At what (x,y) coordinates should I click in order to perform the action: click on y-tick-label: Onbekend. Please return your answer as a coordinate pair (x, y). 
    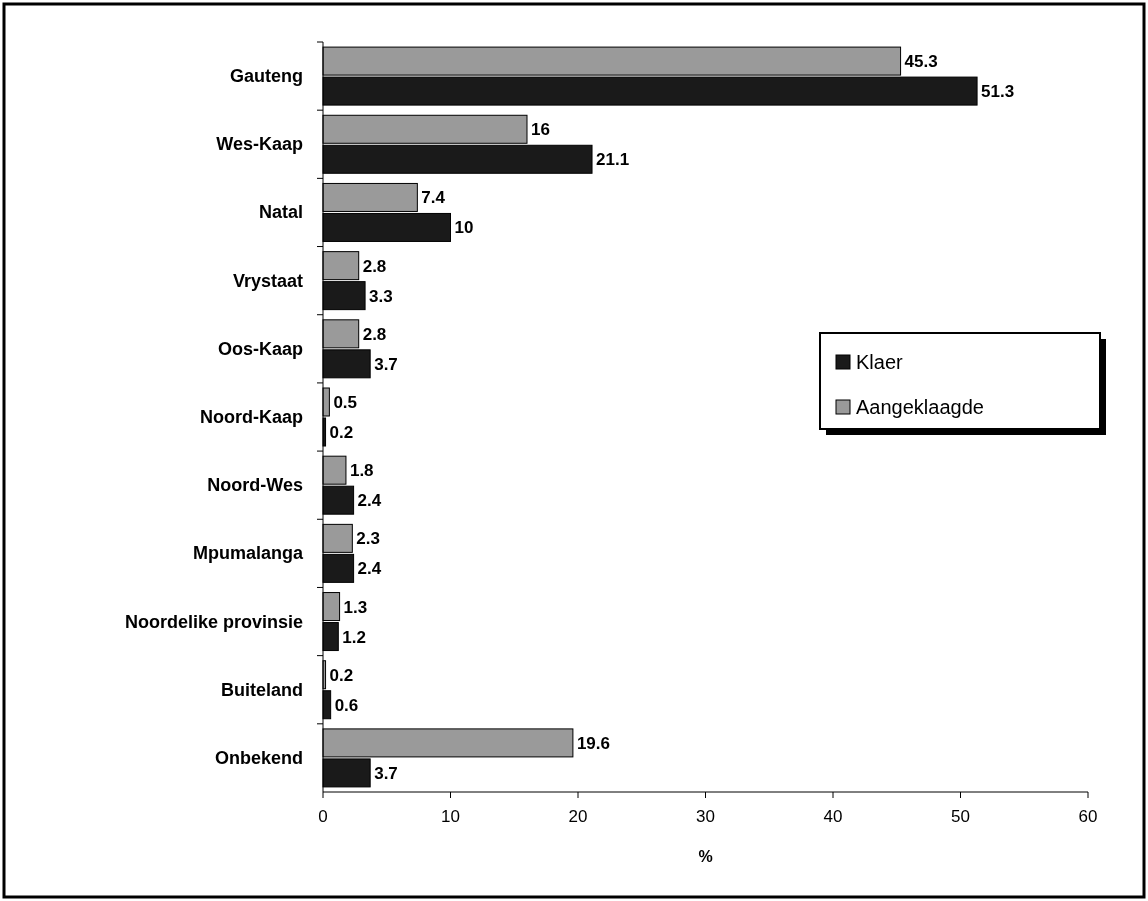
    Looking at the image, I should click on (258, 757).